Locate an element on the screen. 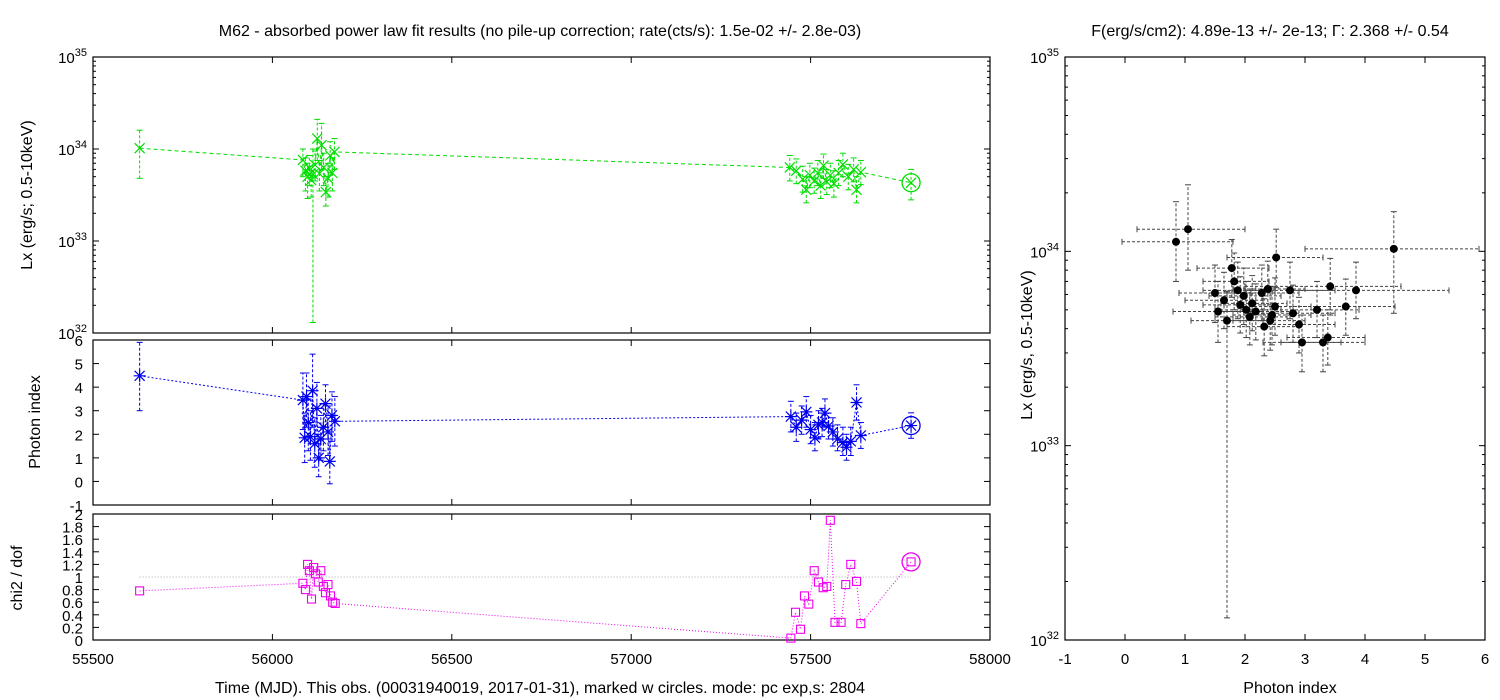  y-tick-label: 1 is located at coordinates (79, 578).